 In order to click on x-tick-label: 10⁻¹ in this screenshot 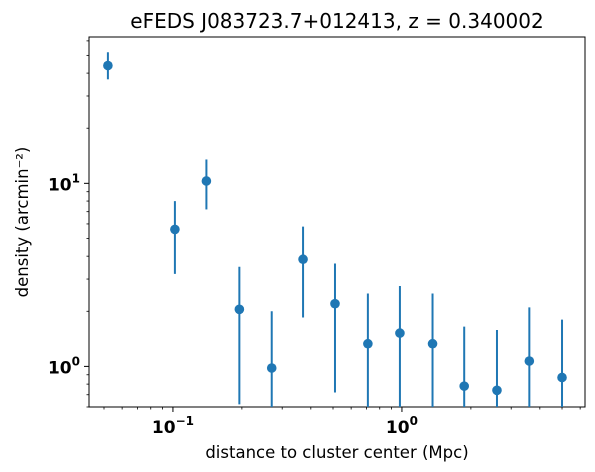, I will do `click(173, 426)`.